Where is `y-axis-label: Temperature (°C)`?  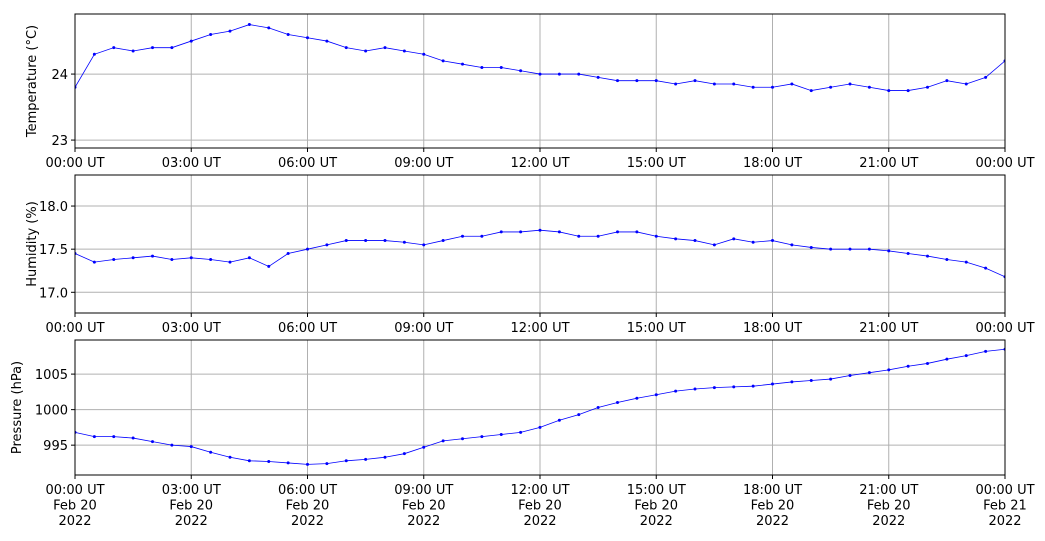
y-axis-label: Temperature (°C) is located at coordinates (32, 81).